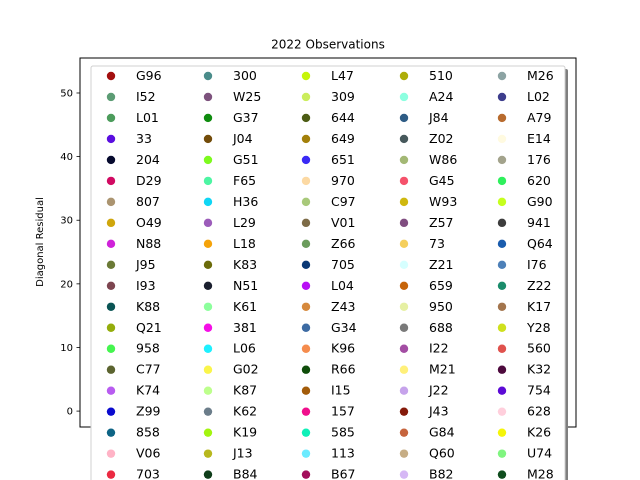 This screenshot has width=640, height=480. What do you see at coordinates (245, 390) in the screenshot?
I see `legend-label: K87` at bounding box center [245, 390].